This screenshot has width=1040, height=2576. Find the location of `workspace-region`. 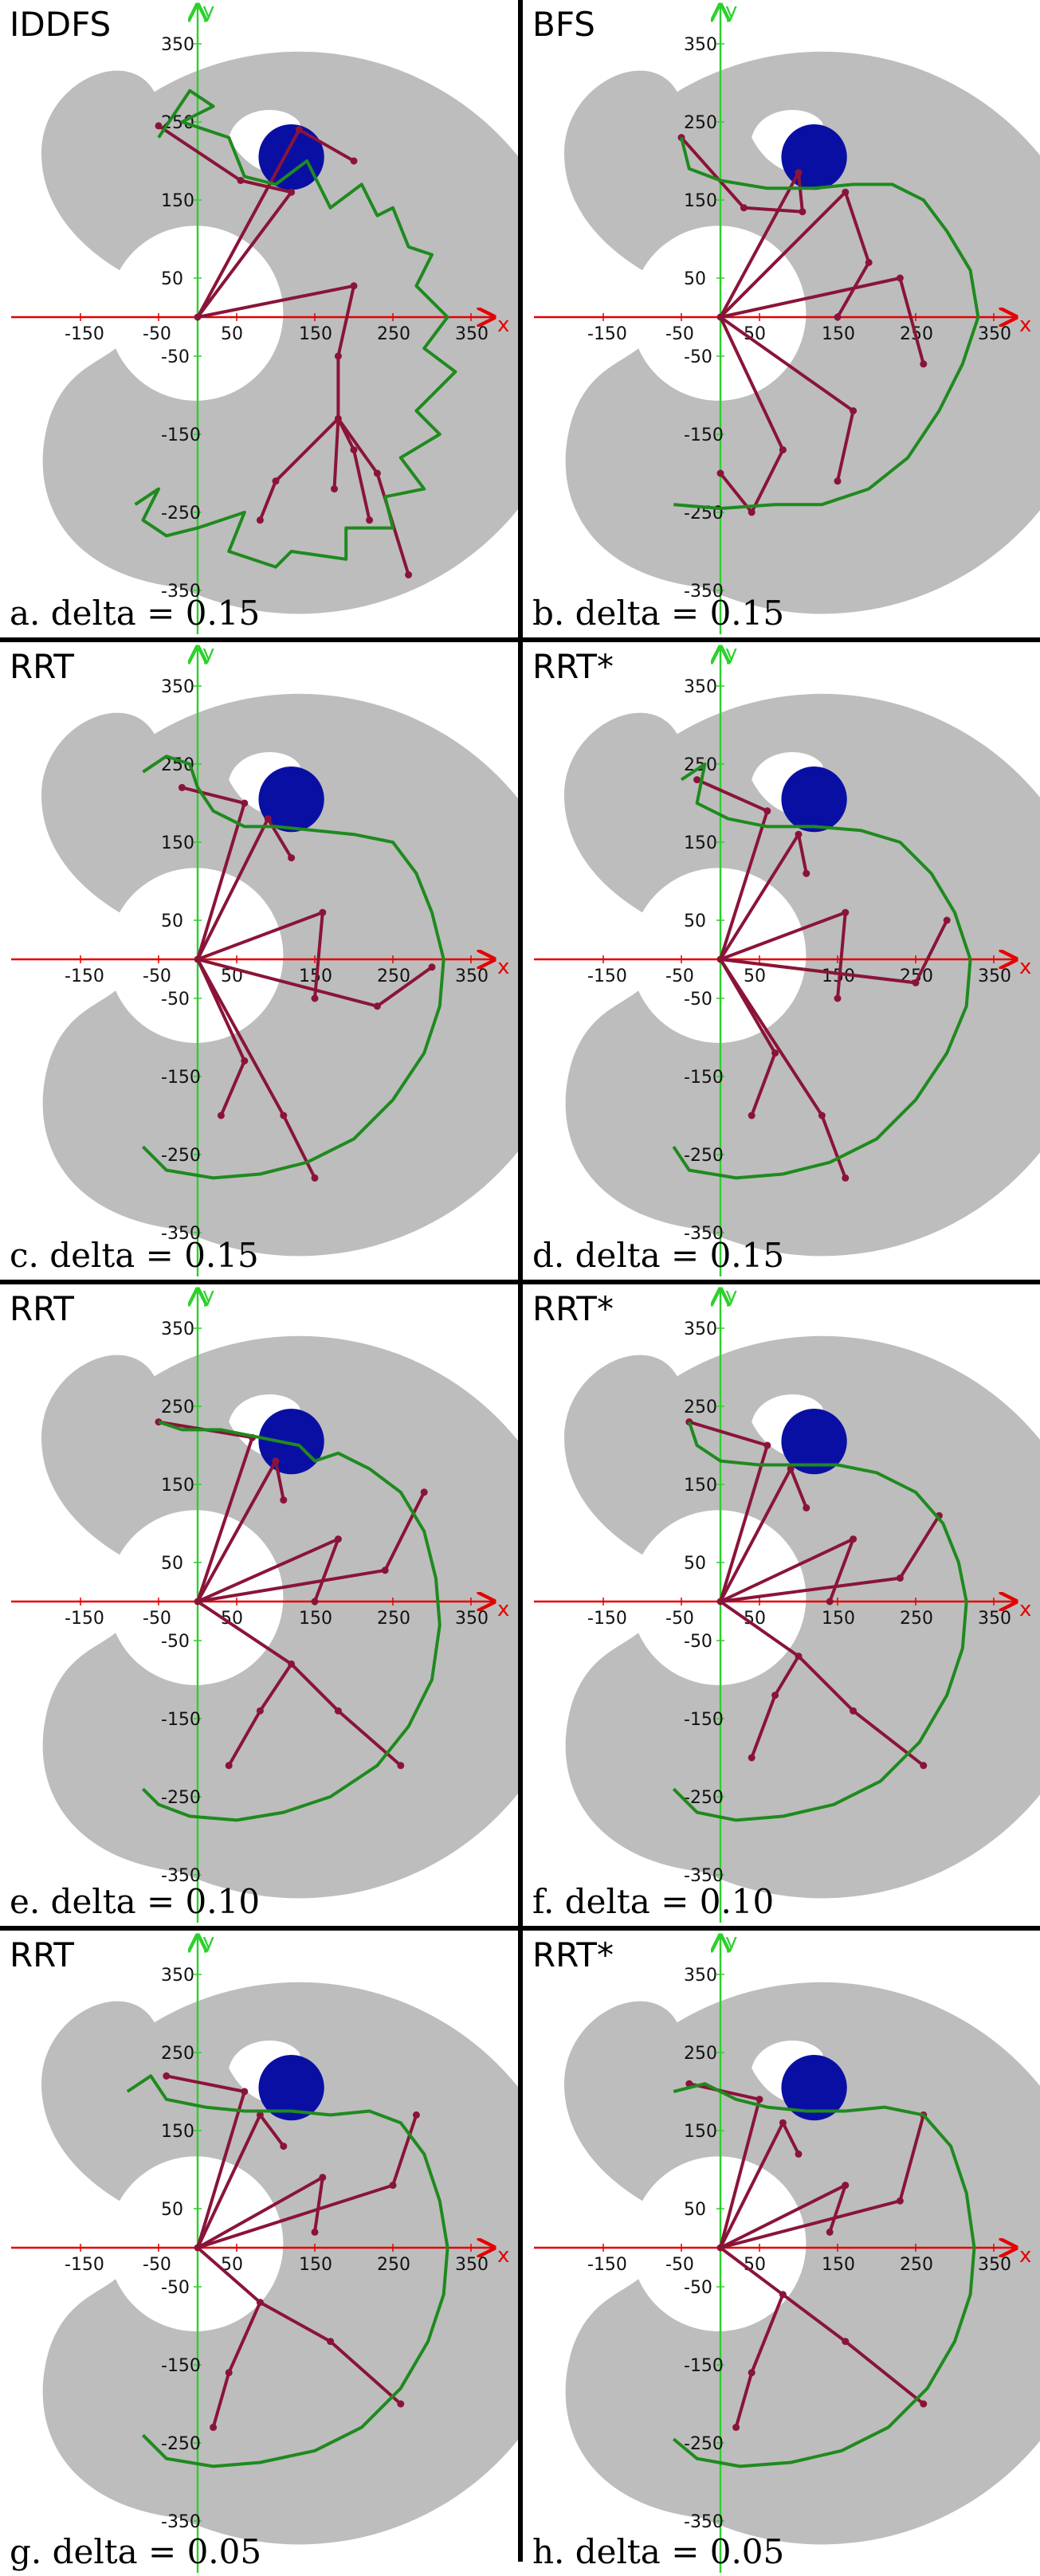

workspace-region is located at coordinates (279, 332).